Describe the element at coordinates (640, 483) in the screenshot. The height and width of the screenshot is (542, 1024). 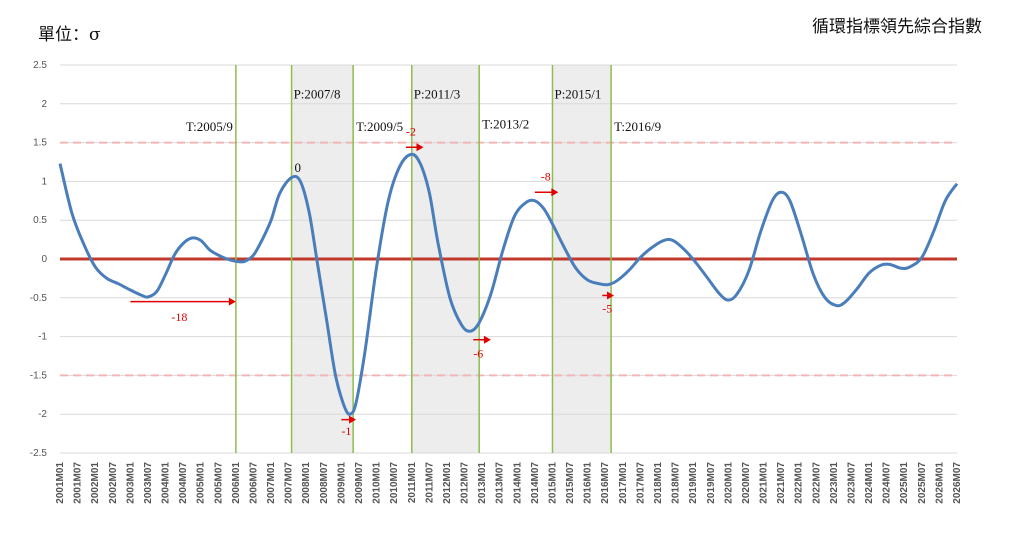
I see `x-tick-label: 2017M07` at that location.